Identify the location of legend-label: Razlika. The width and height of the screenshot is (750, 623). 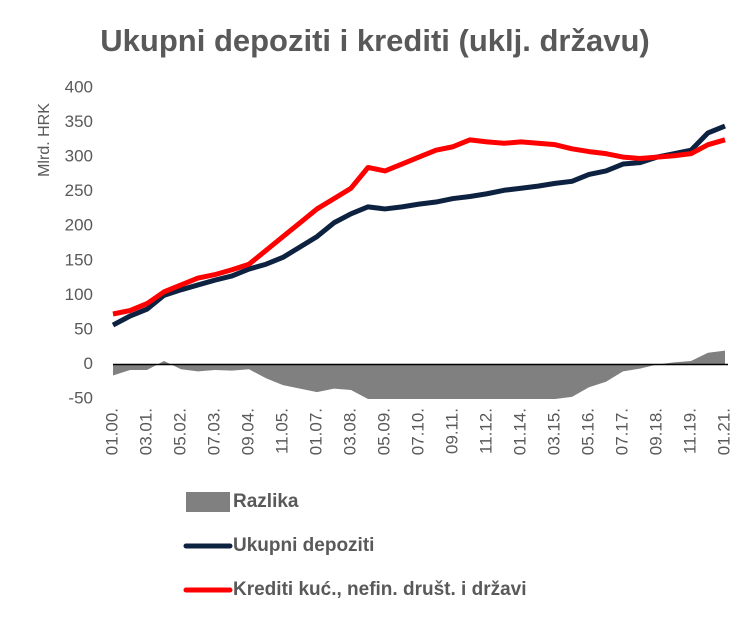
(266, 501).